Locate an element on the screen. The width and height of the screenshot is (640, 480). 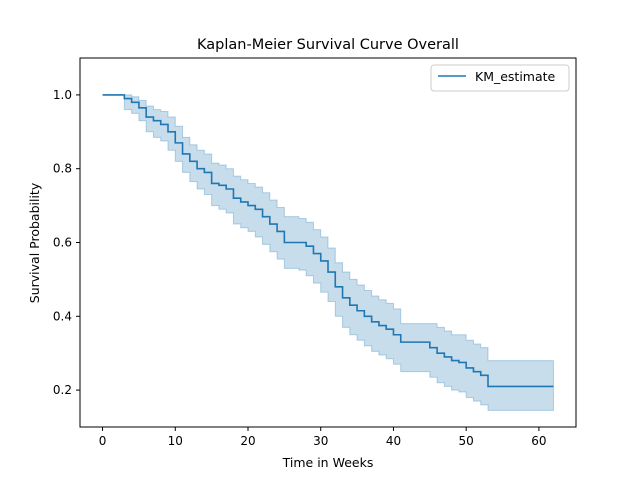
legend-label-km-estimate: KM_estimate is located at coordinates (515, 76).